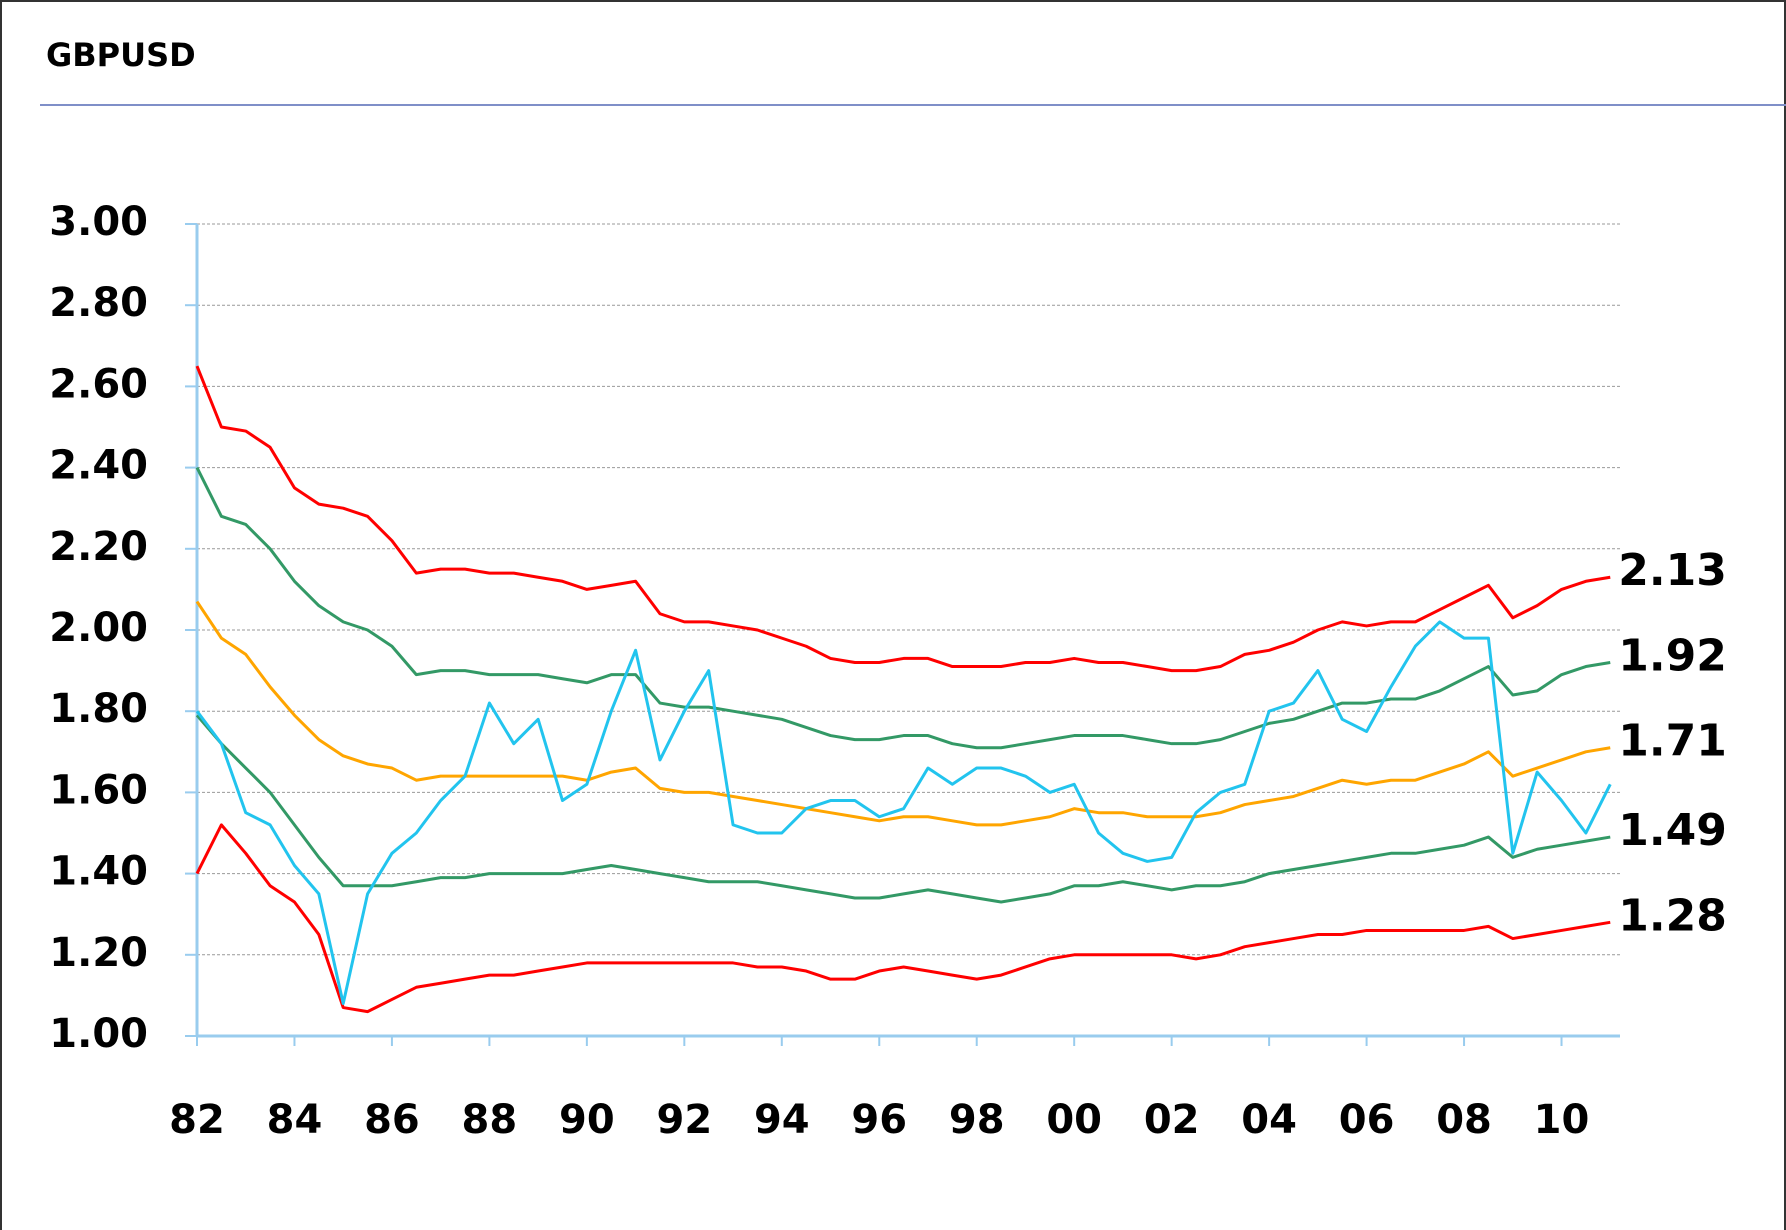 This screenshot has width=1786, height=1230. I want to click on x-tick-label: 98, so click(977, 1120).